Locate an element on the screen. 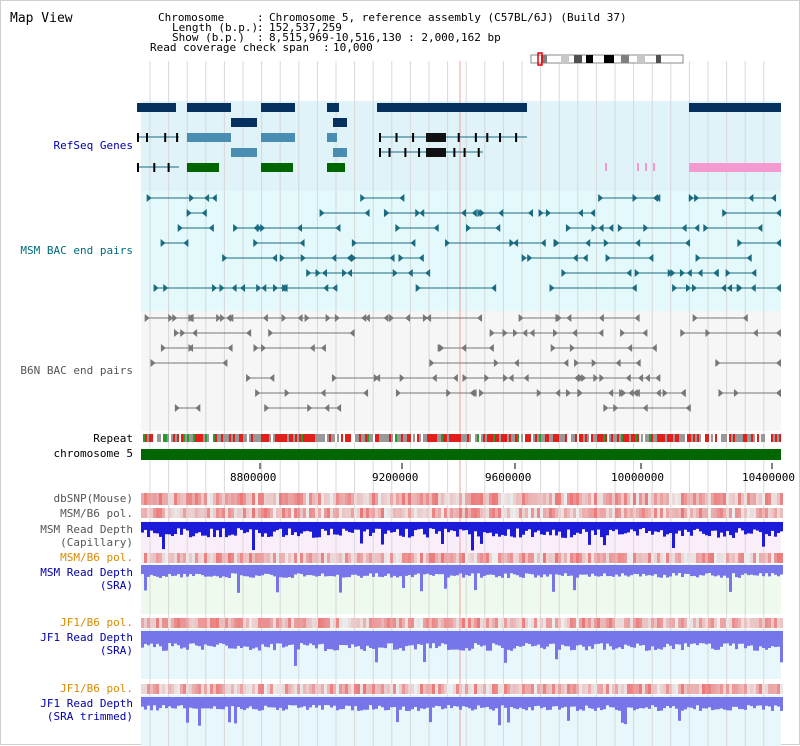 The image size is (800, 746). track-label-refseq: RefSeq Genes is located at coordinates (93, 145).